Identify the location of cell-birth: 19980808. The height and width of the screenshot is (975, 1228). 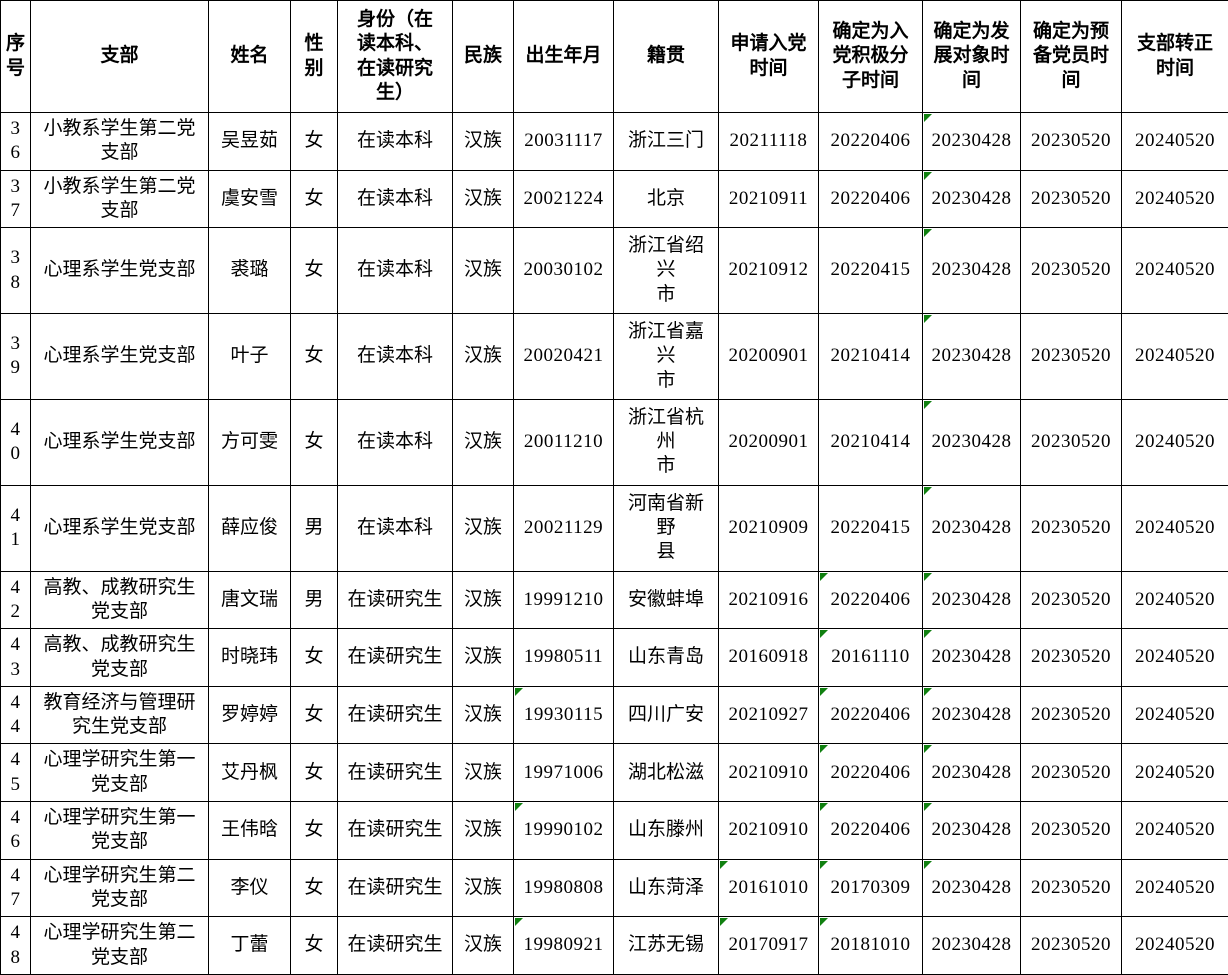
(563, 888).